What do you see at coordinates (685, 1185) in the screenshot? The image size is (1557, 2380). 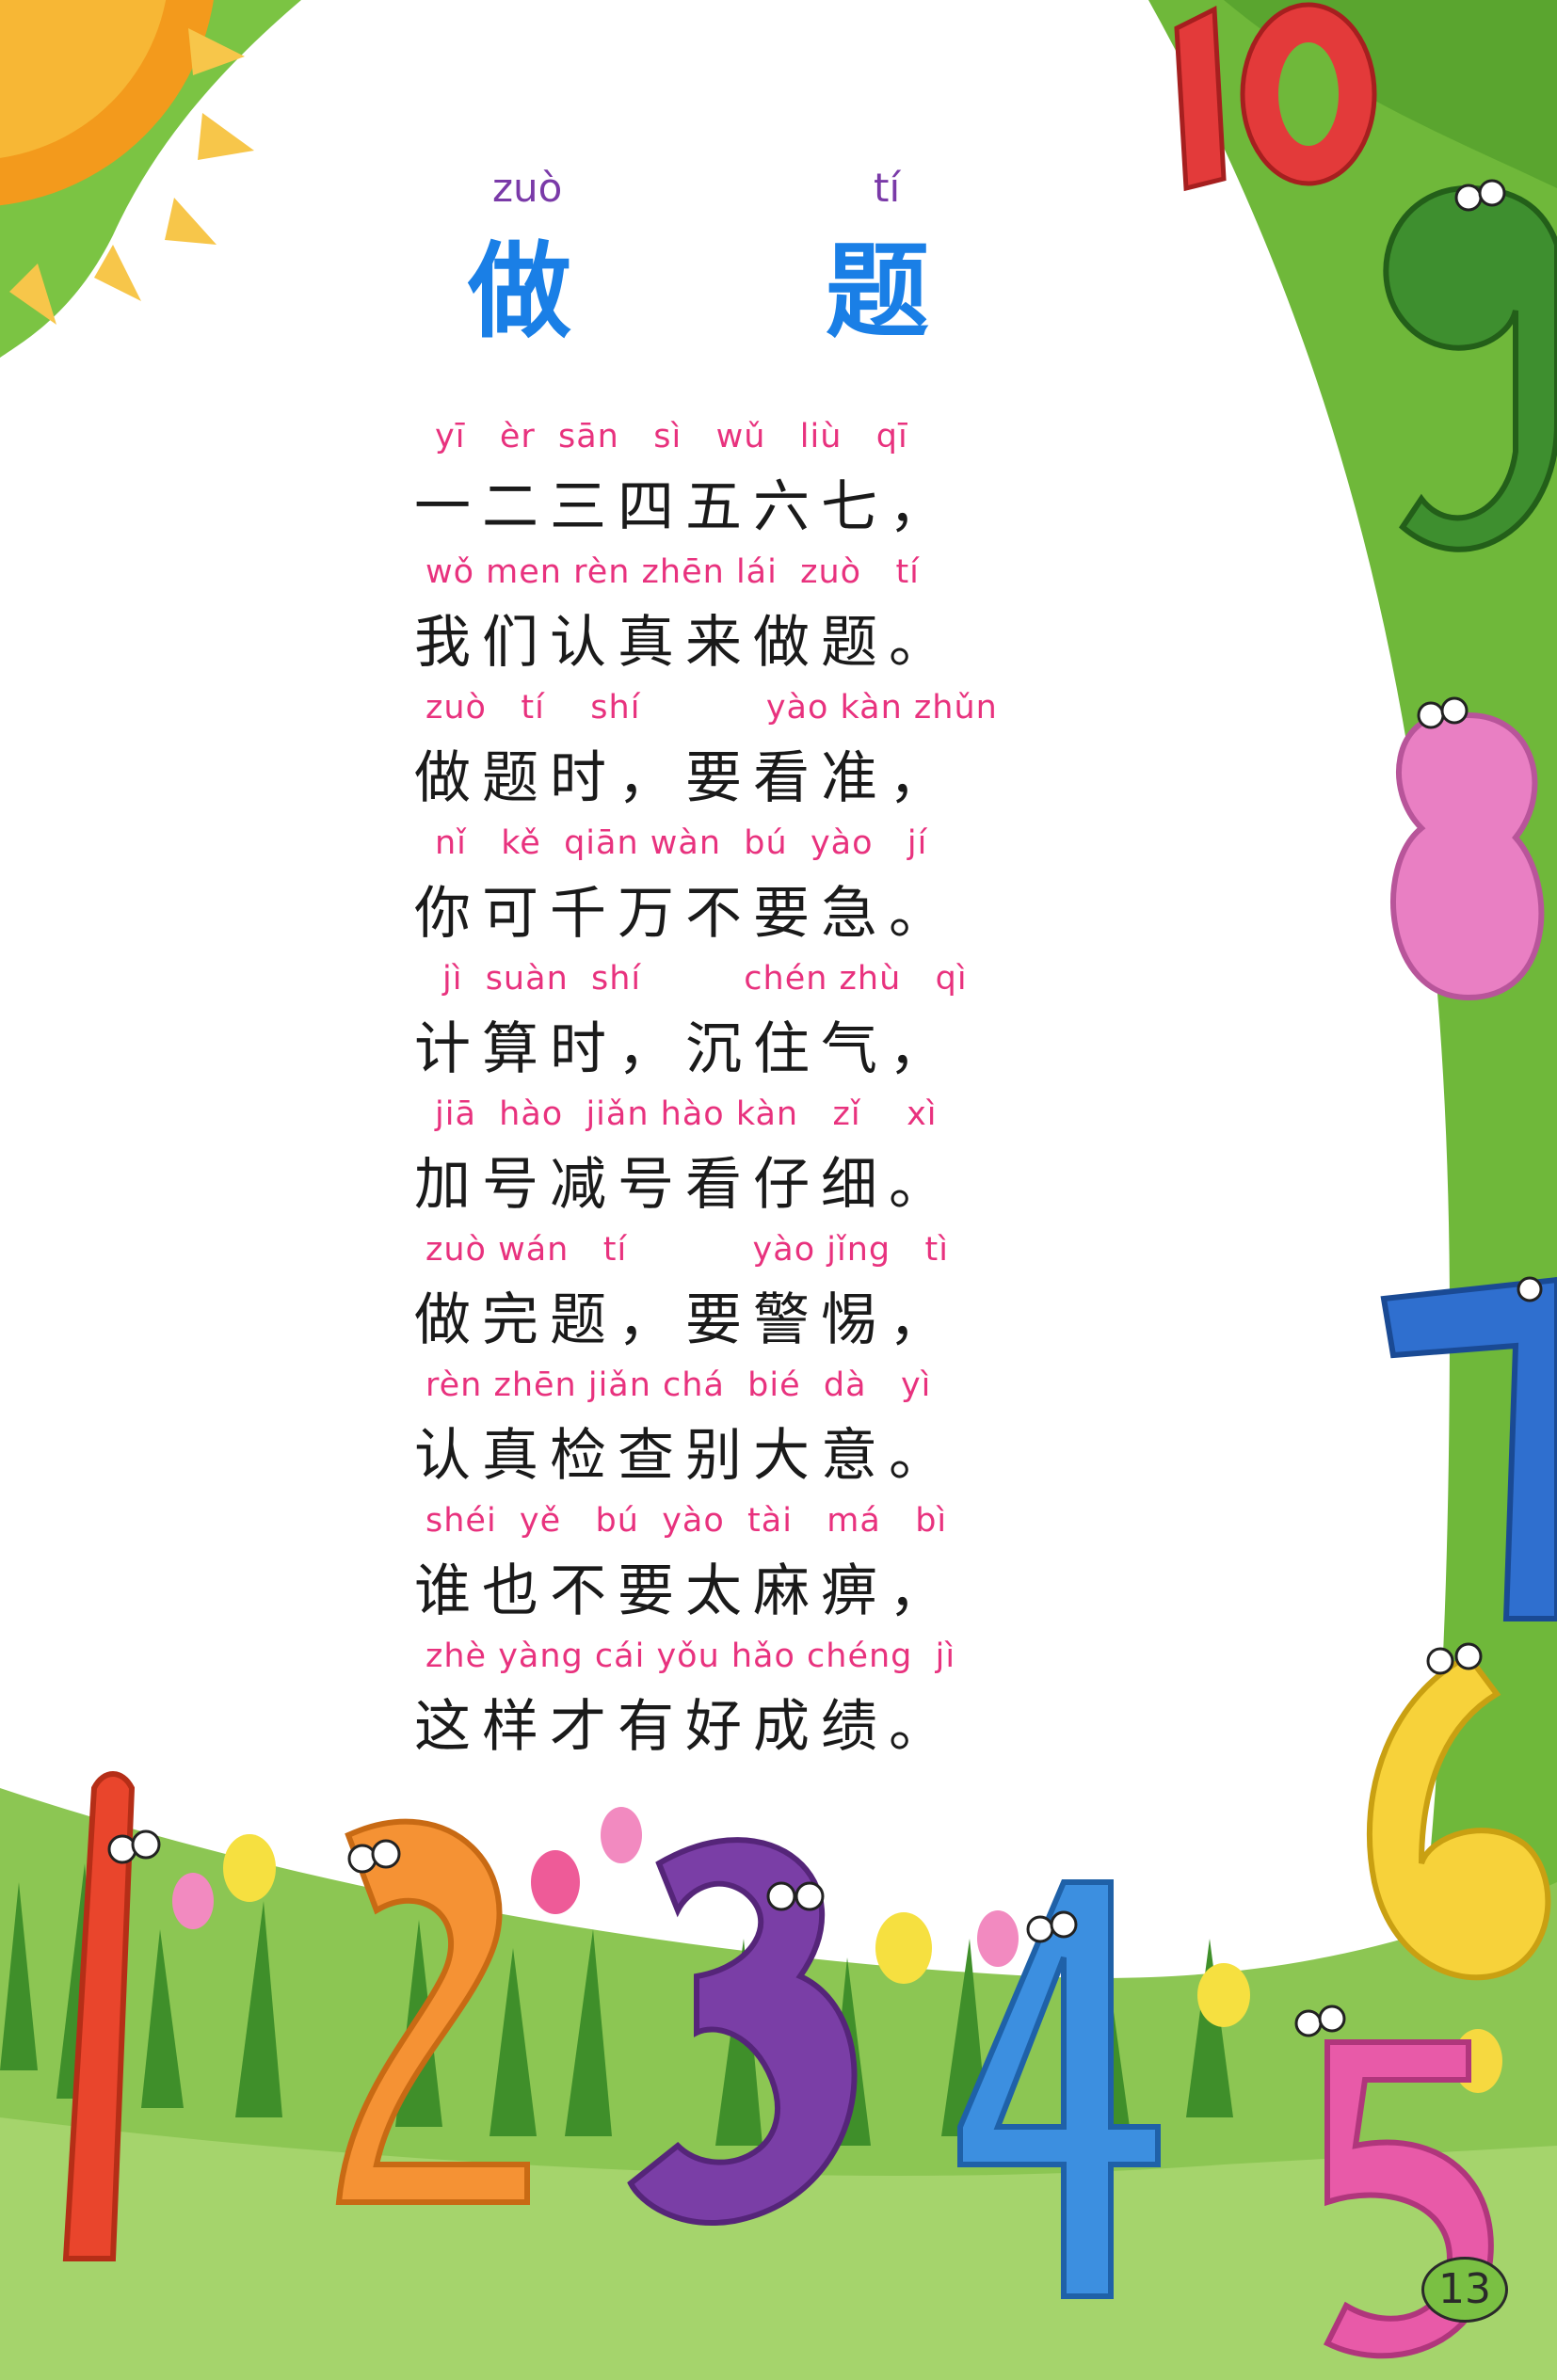 I see `poem-line-6-text: 加号减号看仔细。` at bounding box center [685, 1185].